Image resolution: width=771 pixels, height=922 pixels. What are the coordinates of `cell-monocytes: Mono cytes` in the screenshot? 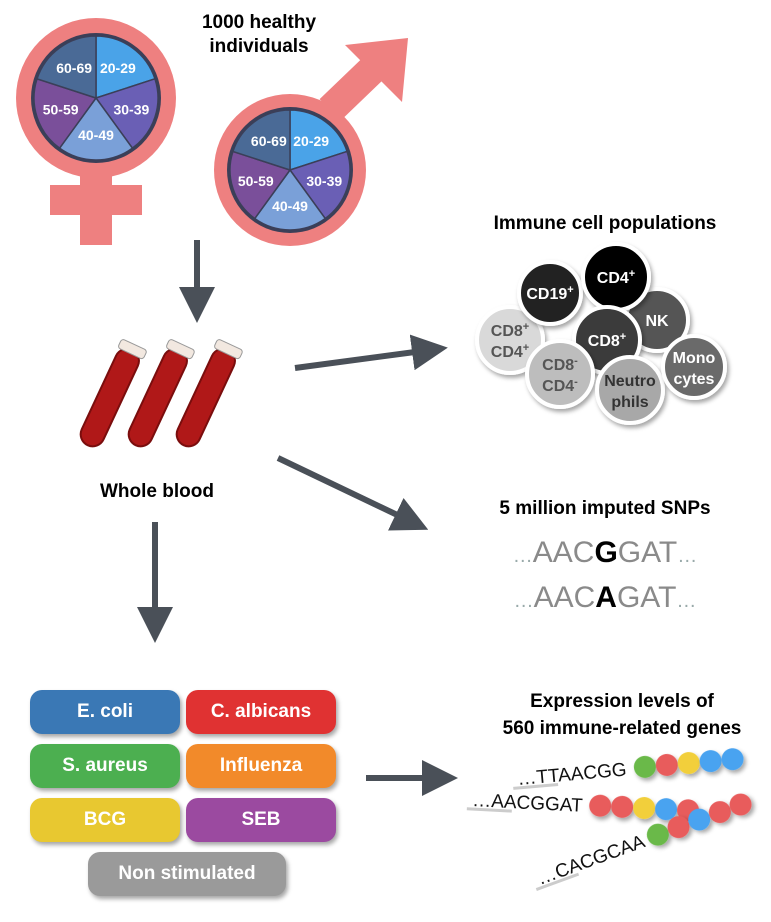 It's located at (694, 367).